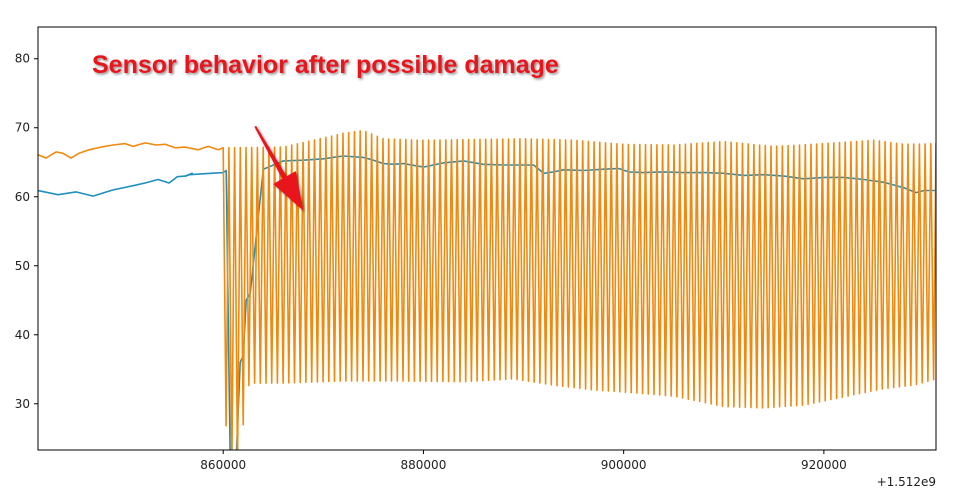  Describe the element at coordinates (22, 404) in the screenshot. I see `y-tick-label: 30` at that location.